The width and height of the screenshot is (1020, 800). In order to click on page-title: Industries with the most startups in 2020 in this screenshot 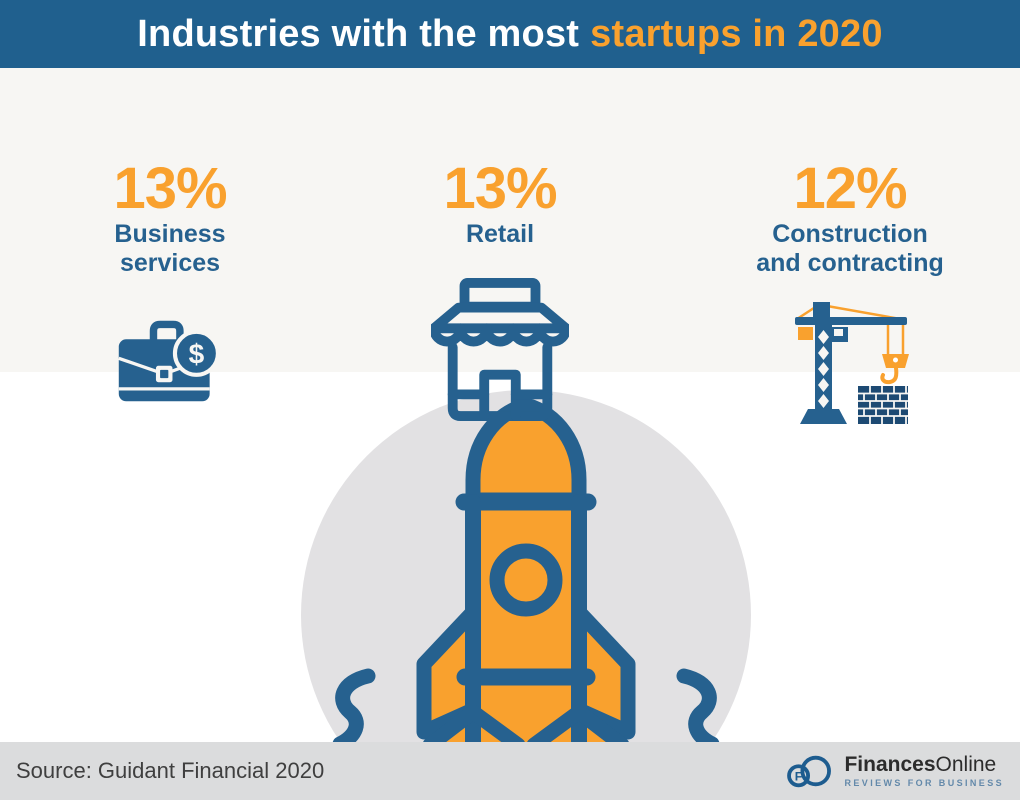, I will do `click(509, 34)`.